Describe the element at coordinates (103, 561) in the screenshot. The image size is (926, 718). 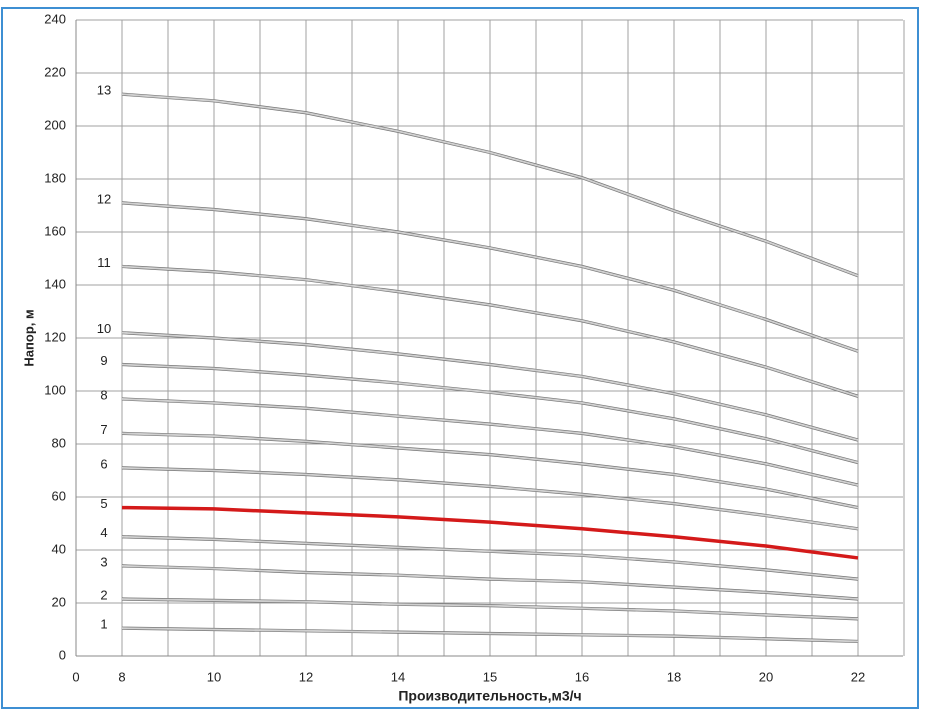
I see `series-label: 3` at that location.